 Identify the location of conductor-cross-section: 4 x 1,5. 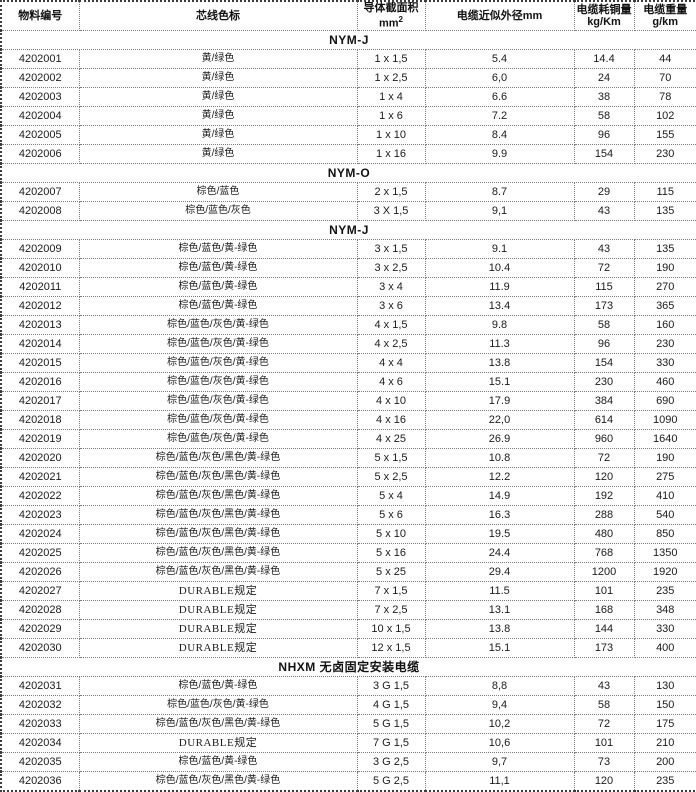
(391, 324).